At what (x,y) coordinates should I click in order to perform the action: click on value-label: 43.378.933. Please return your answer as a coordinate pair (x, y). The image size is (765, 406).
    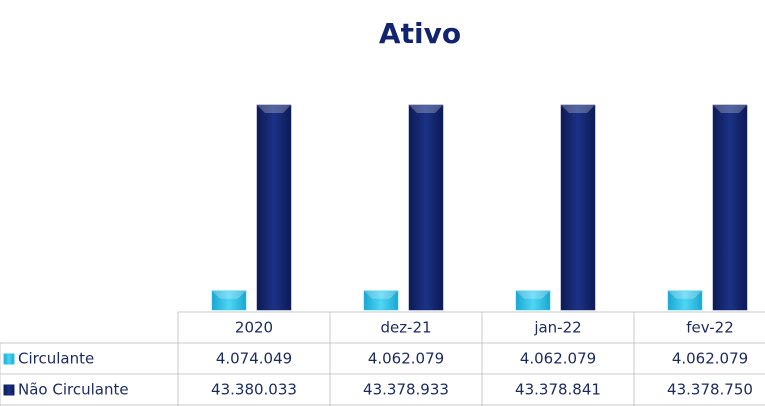
    Looking at the image, I should click on (406, 390).